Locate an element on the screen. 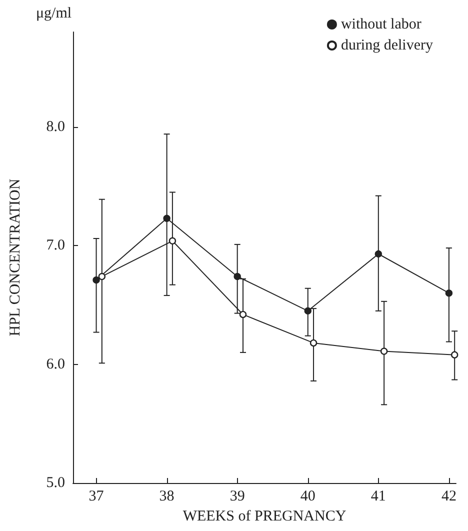 This screenshot has width=468, height=531. y-tick-label: 7.0 is located at coordinates (55, 246).